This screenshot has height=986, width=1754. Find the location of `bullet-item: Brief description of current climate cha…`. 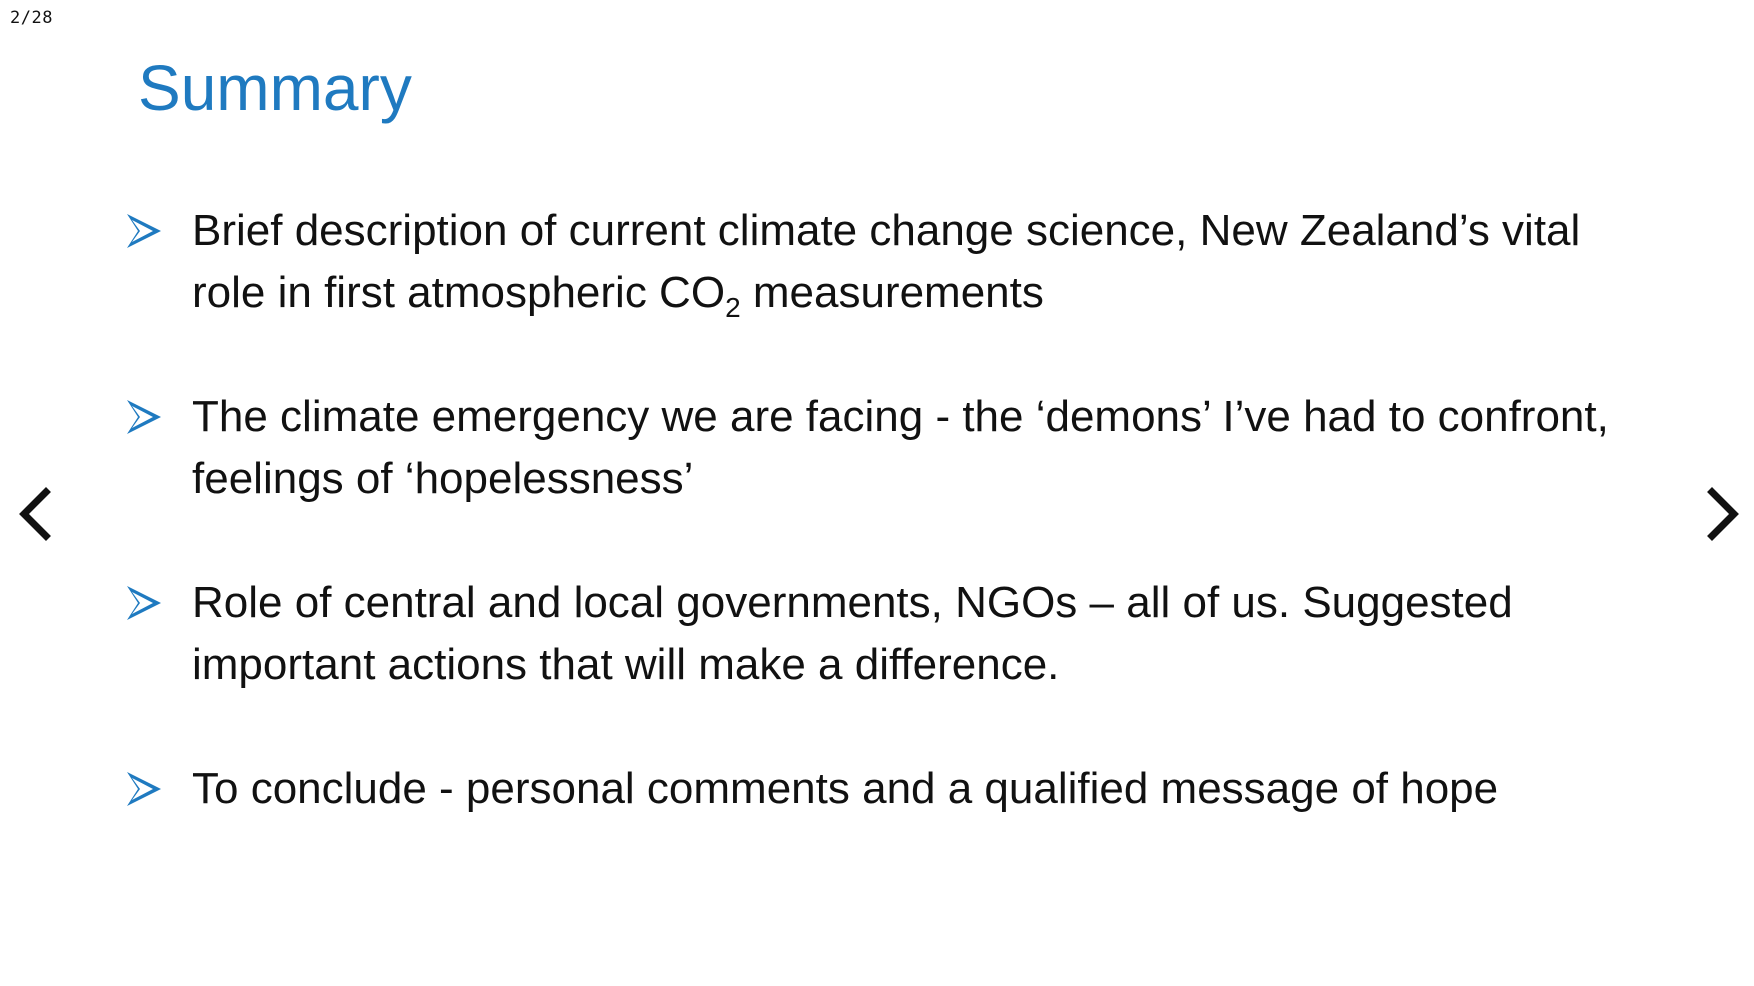

bullet-item: Brief description of current climate cha… is located at coordinates (886, 262).